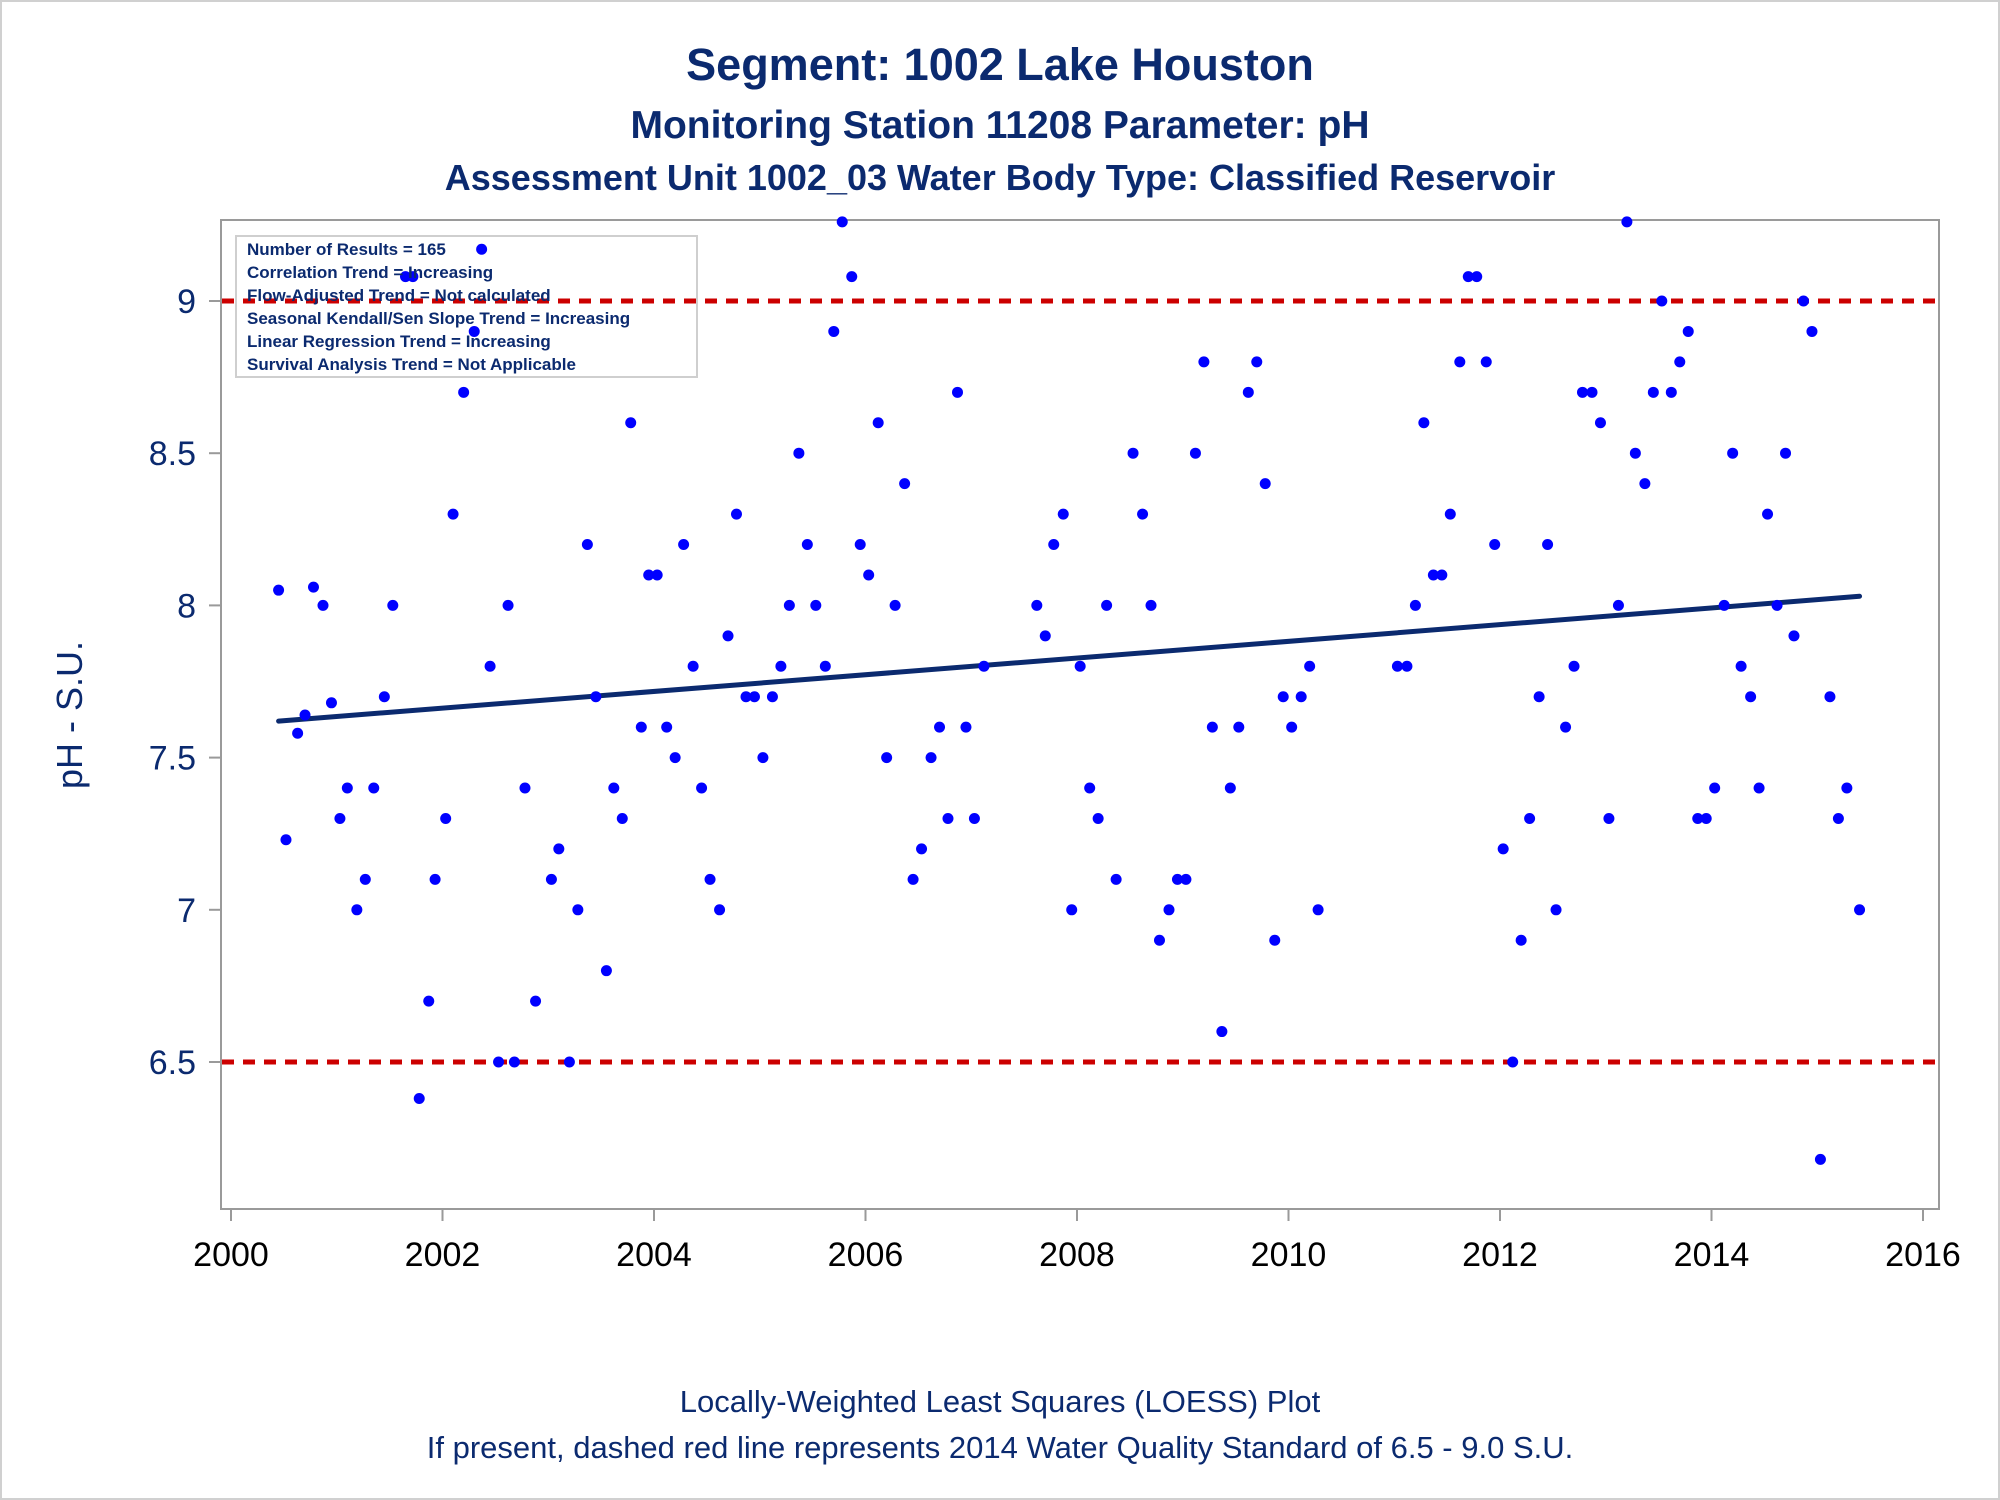 Image resolution: width=2000 pixels, height=1500 pixels. What do you see at coordinates (1289, 1255) in the screenshot?
I see `x-tick-label-2010: 2010` at bounding box center [1289, 1255].